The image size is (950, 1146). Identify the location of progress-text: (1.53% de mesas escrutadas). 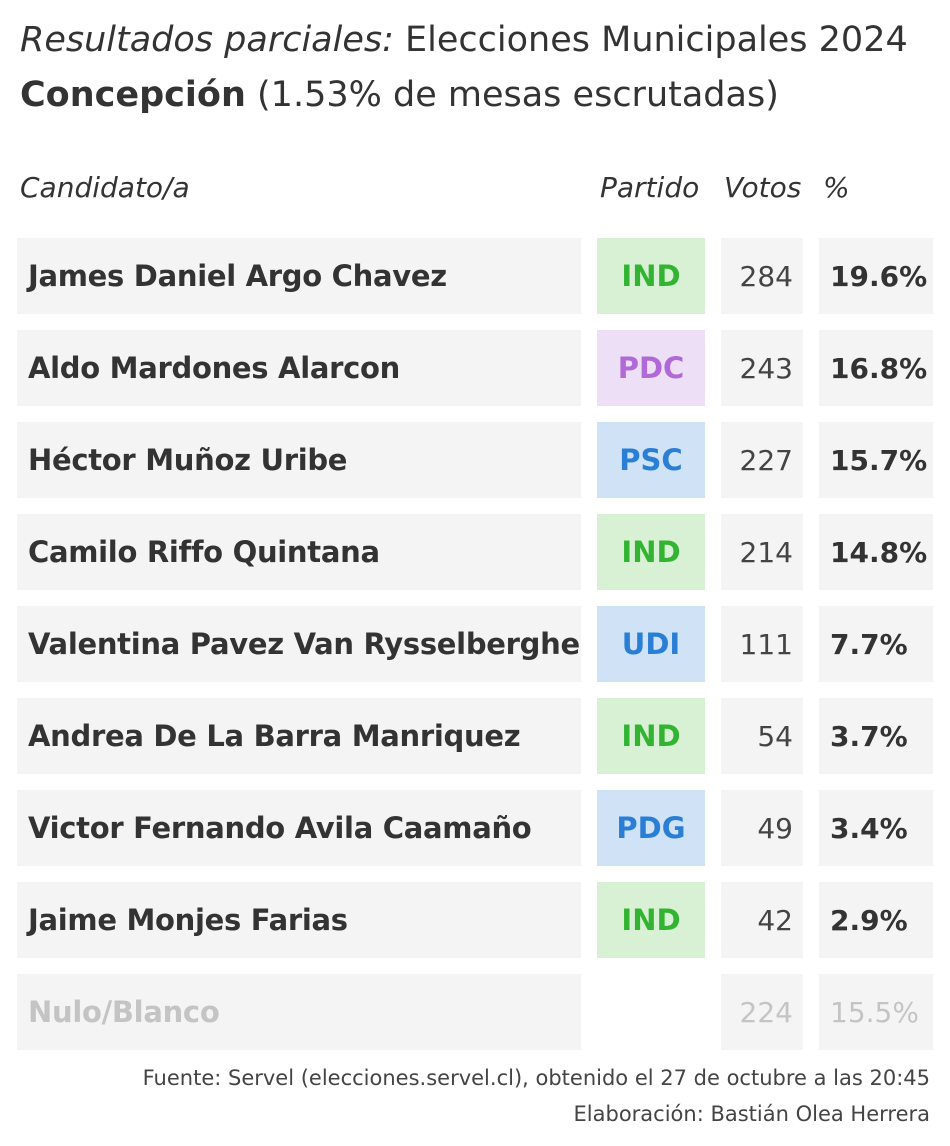
(512, 95).